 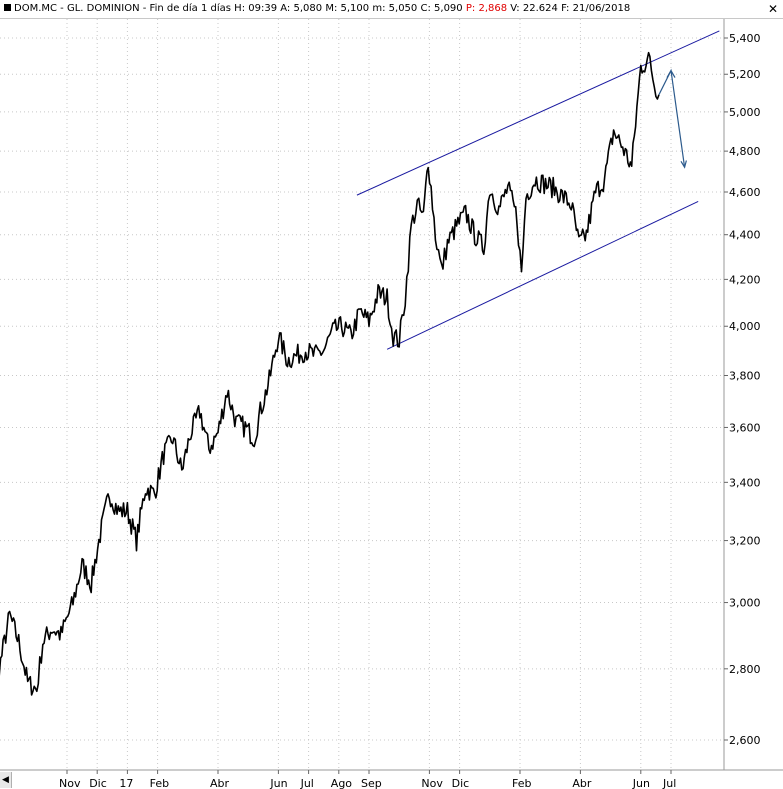 What do you see at coordinates (103, 8) in the screenshot?
I see `company-name: GL. DOMINION` at bounding box center [103, 8].